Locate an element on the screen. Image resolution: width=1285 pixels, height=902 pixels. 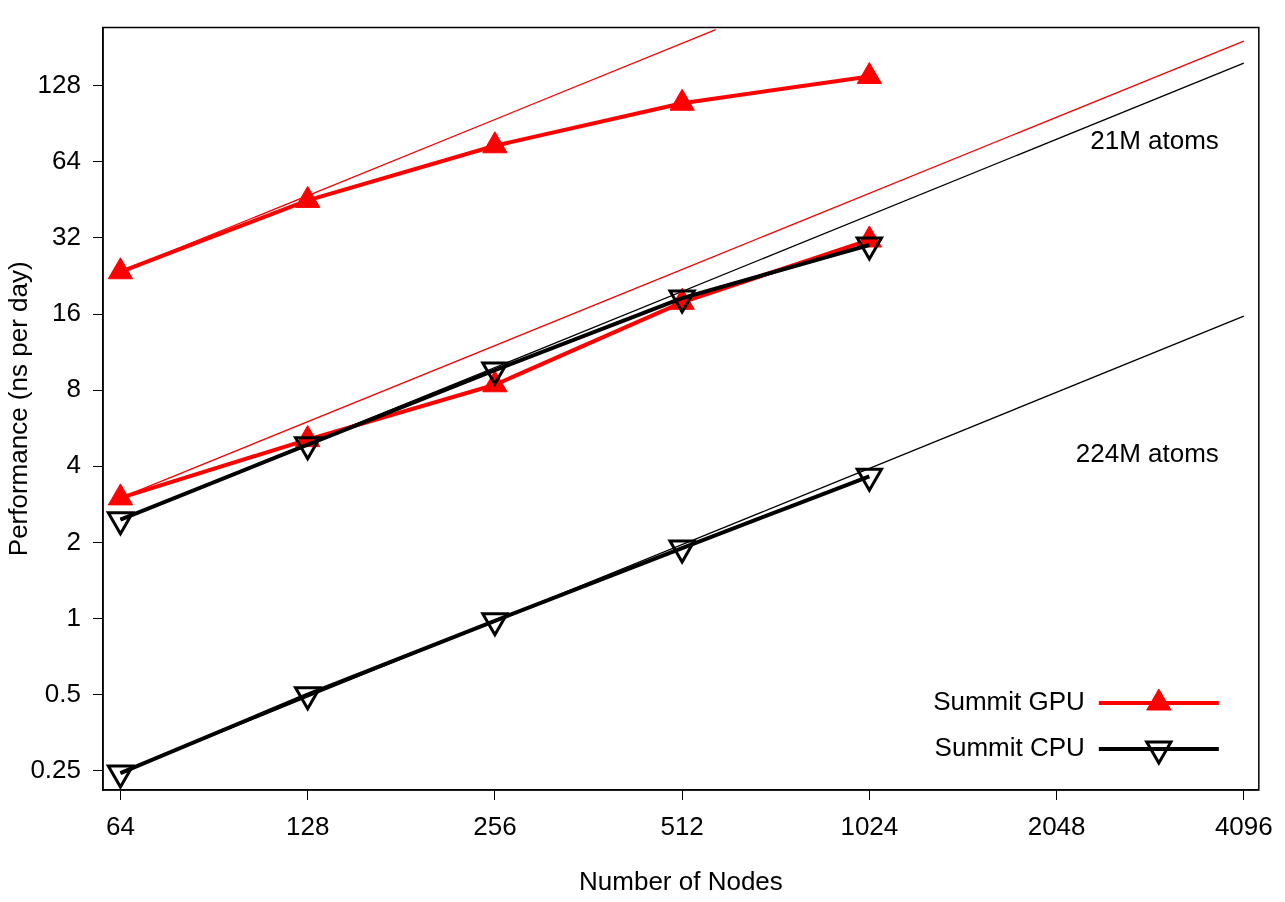
x-tick-label: 4096 is located at coordinates (1243, 825).